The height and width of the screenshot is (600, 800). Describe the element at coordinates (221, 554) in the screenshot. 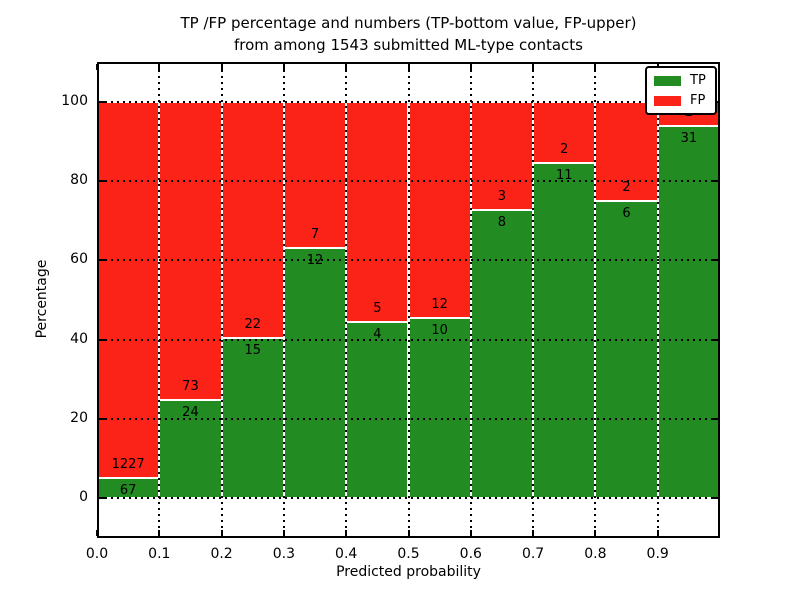

I see `x-tick-label: 0.2` at that location.